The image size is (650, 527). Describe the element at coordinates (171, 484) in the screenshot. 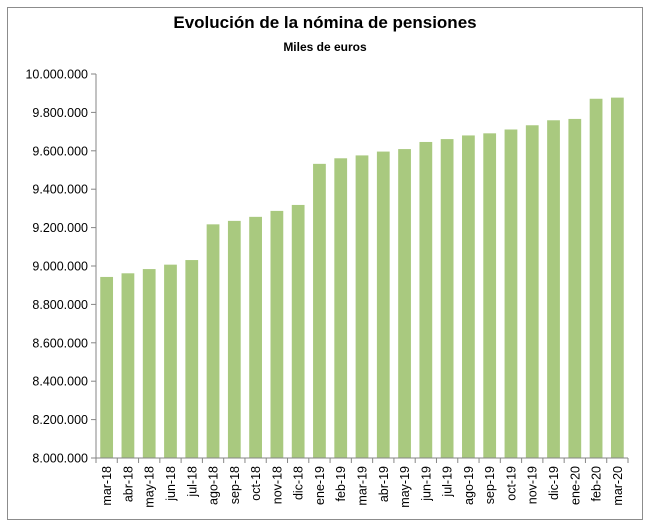

I see `x-tick-label: jun-18` at that location.